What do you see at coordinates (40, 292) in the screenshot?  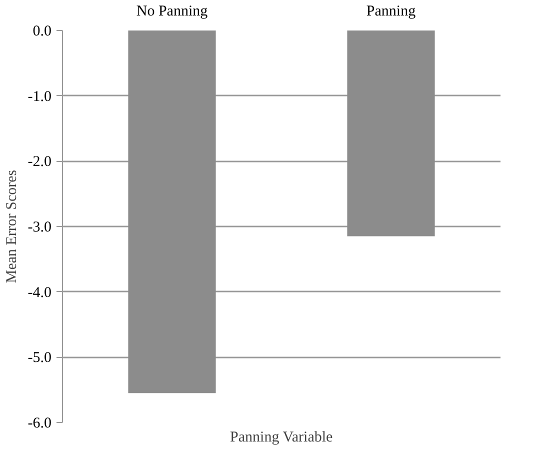 I see `y-tick-label: -4.0` at bounding box center [40, 292].